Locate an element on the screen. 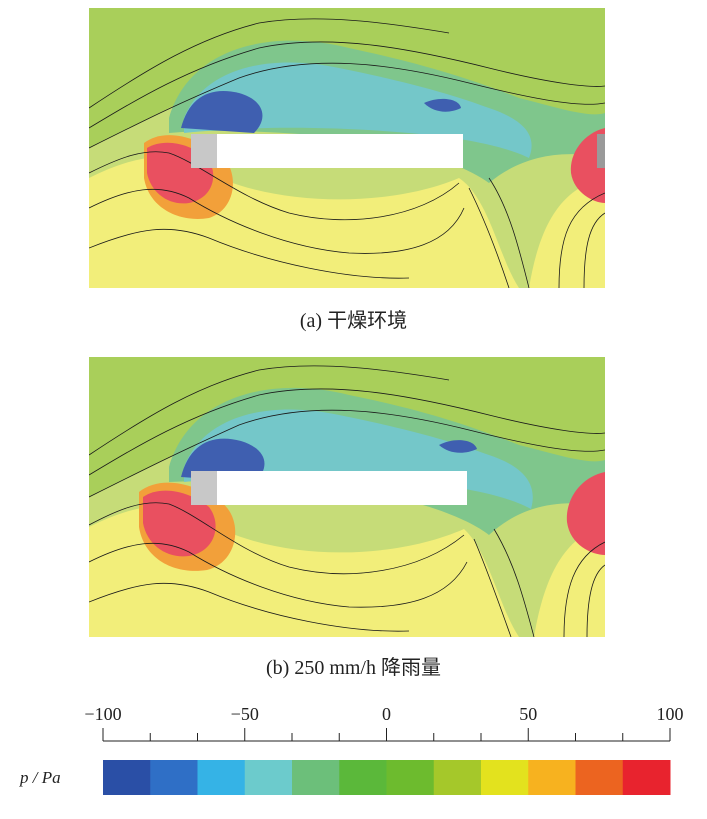 The image size is (707, 819). colorbar-swatches is located at coordinates (387, 777).